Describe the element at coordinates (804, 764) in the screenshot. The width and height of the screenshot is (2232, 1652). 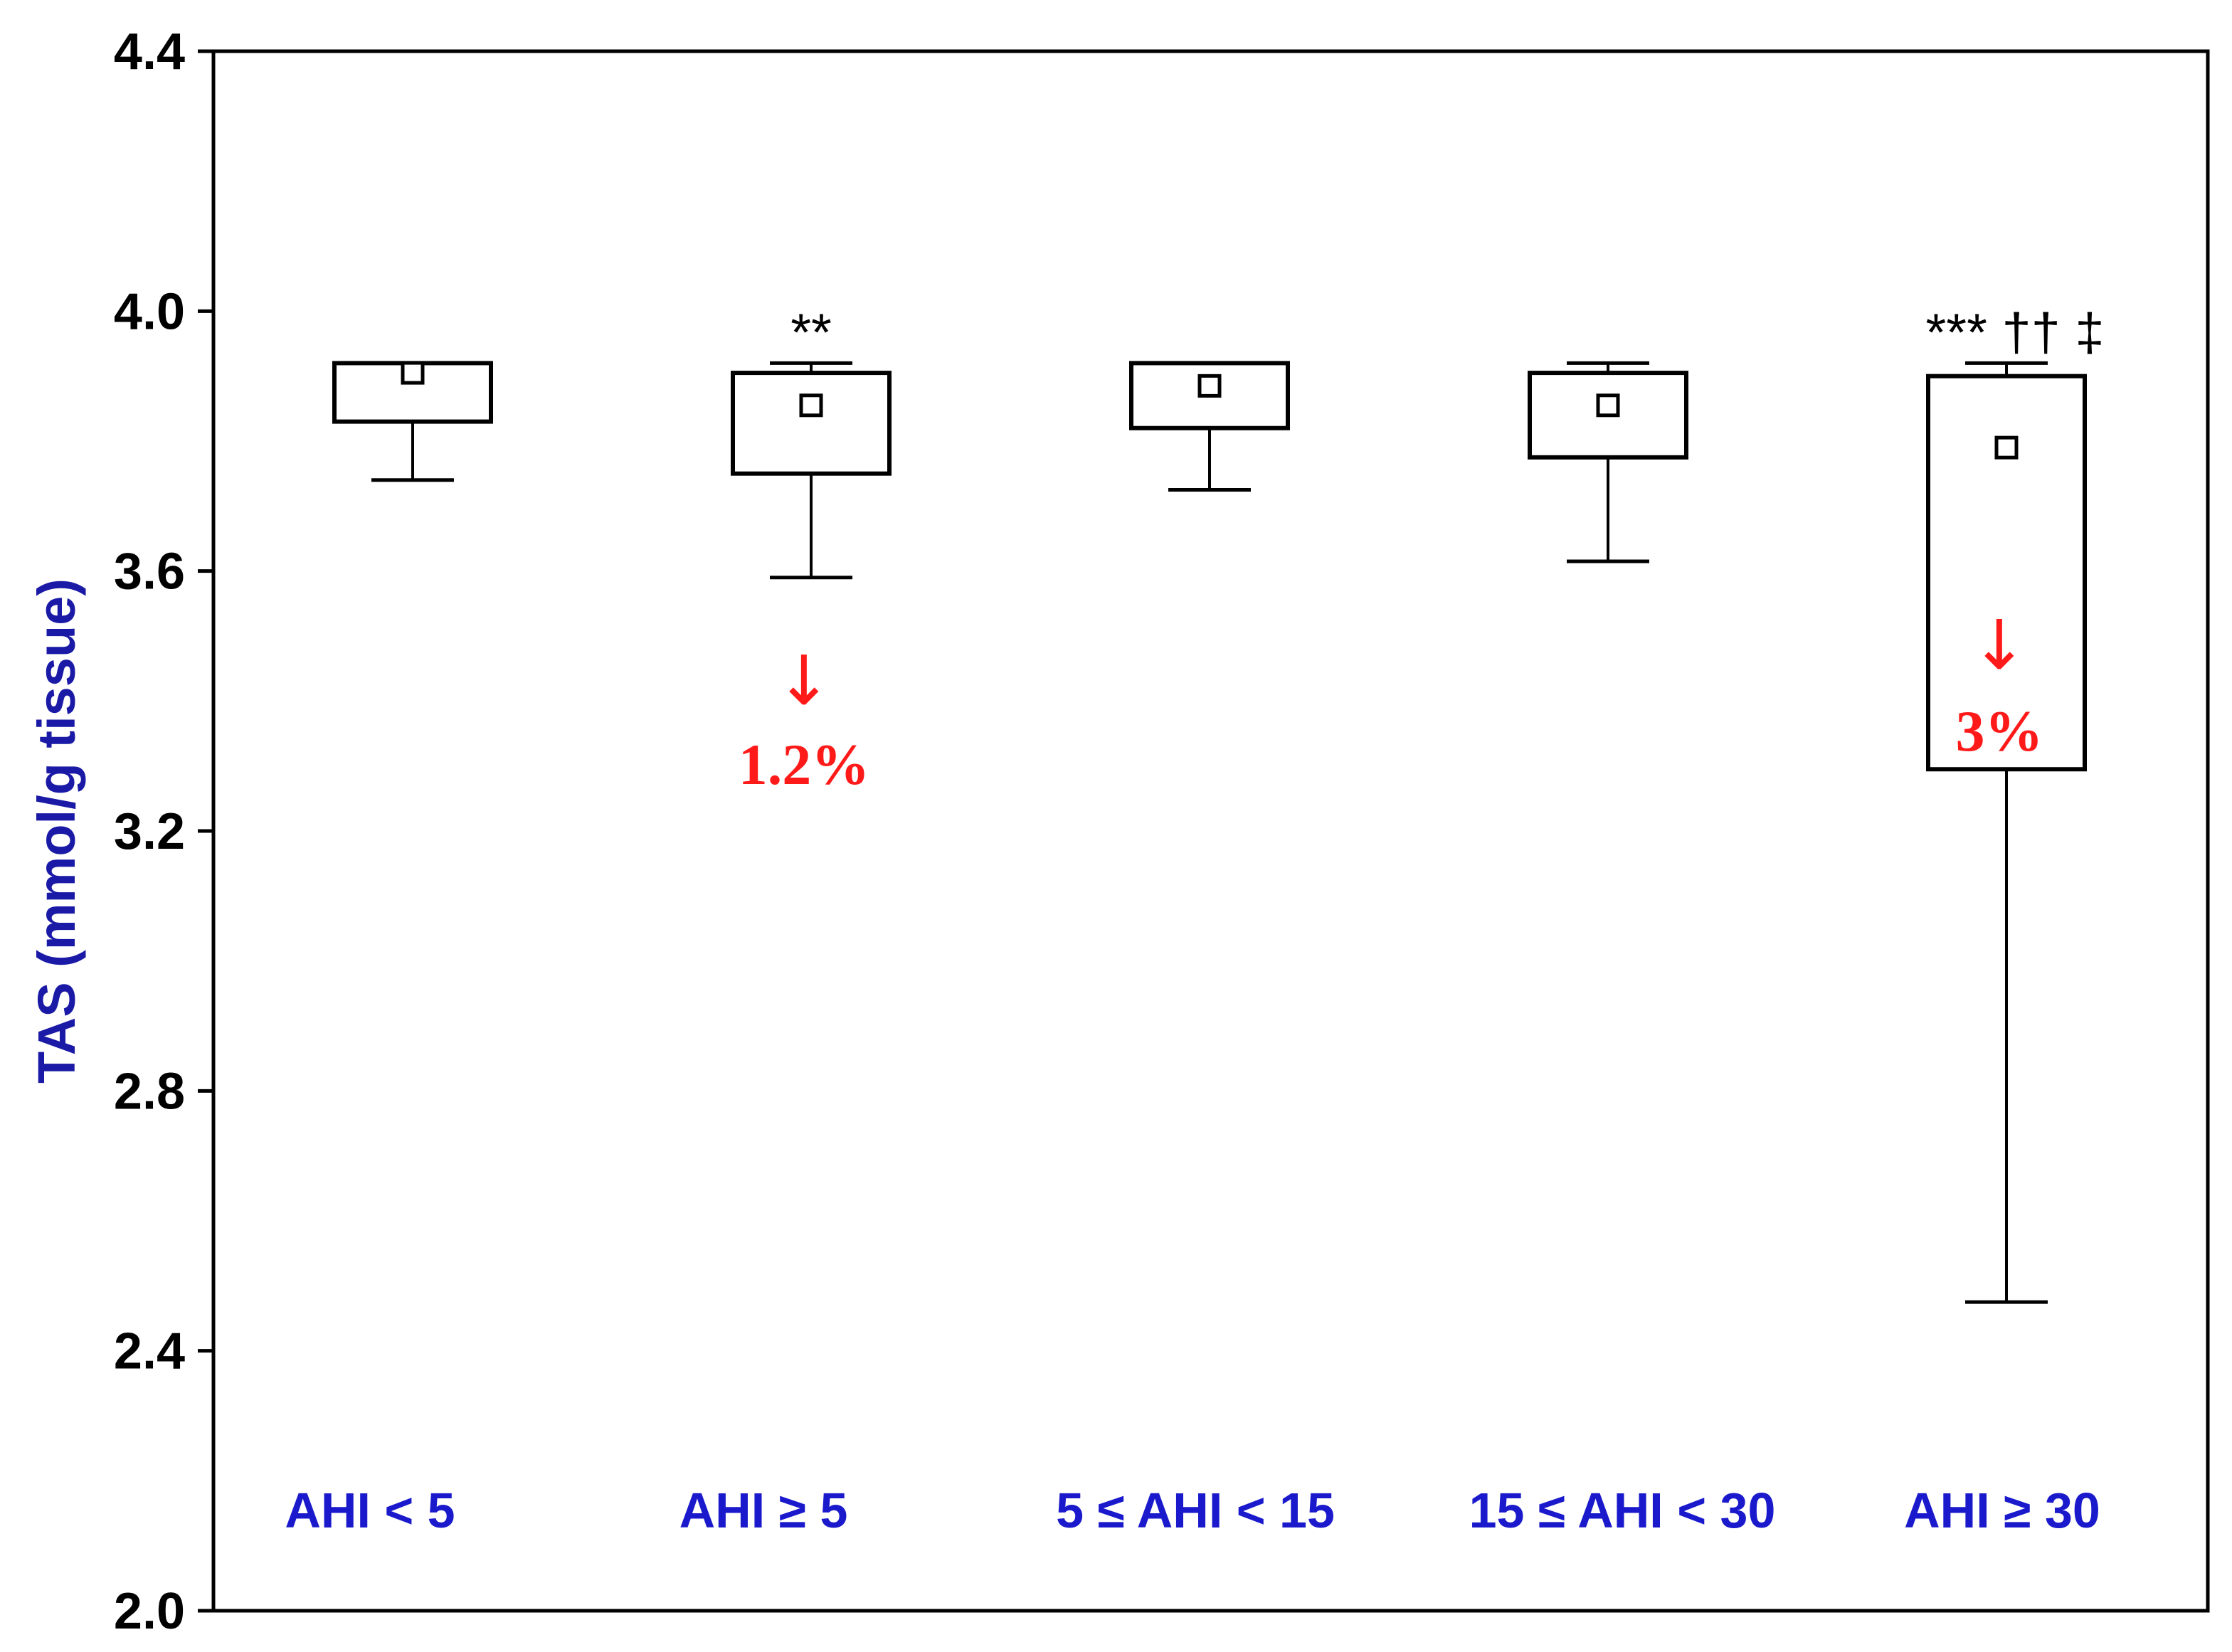
I see `percent-change-label: 1.2%` at that location.